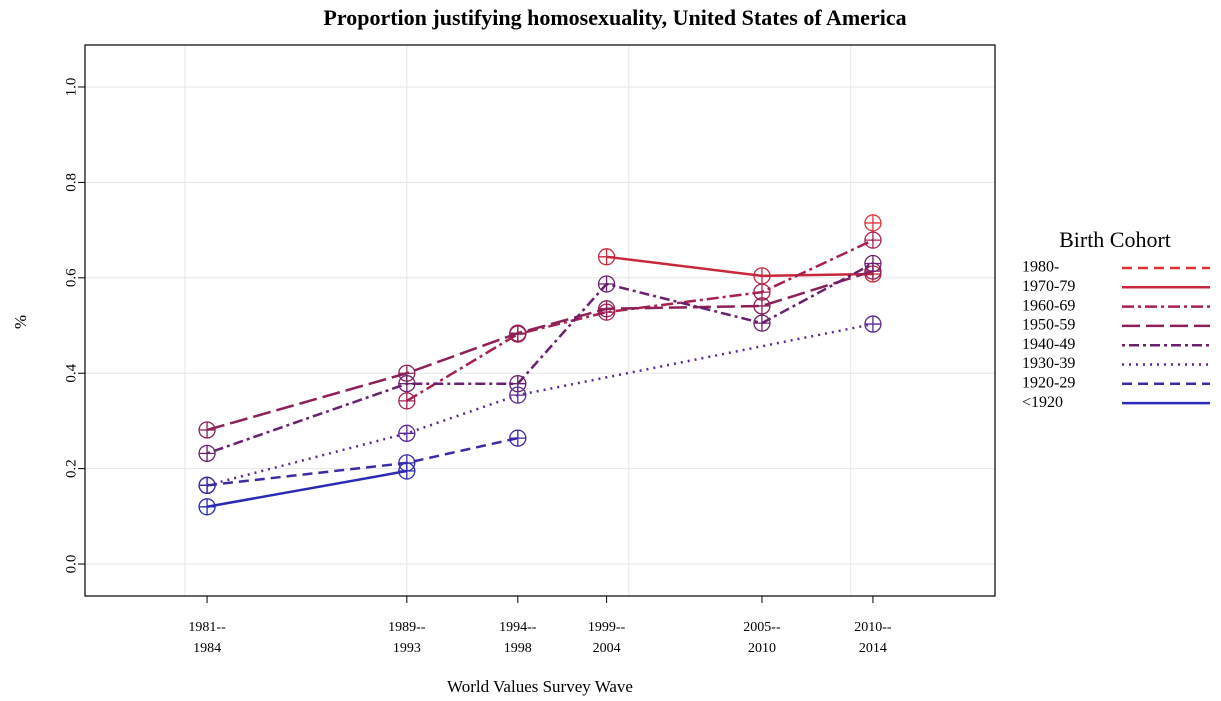 The image size is (1221, 701). What do you see at coordinates (71, 87) in the screenshot?
I see `y-tick-label: 1.0` at bounding box center [71, 87].